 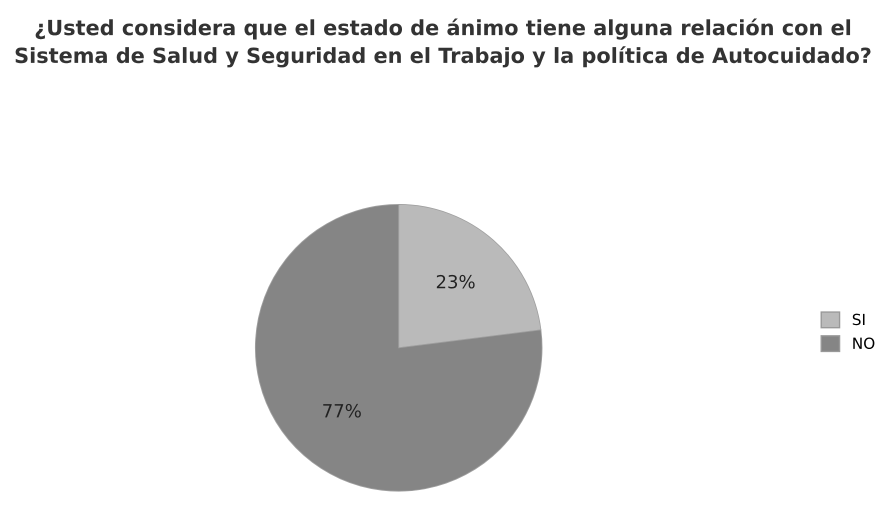 What do you see at coordinates (858, 320) in the screenshot?
I see `legend-label: SI` at bounding box center [858, 320].